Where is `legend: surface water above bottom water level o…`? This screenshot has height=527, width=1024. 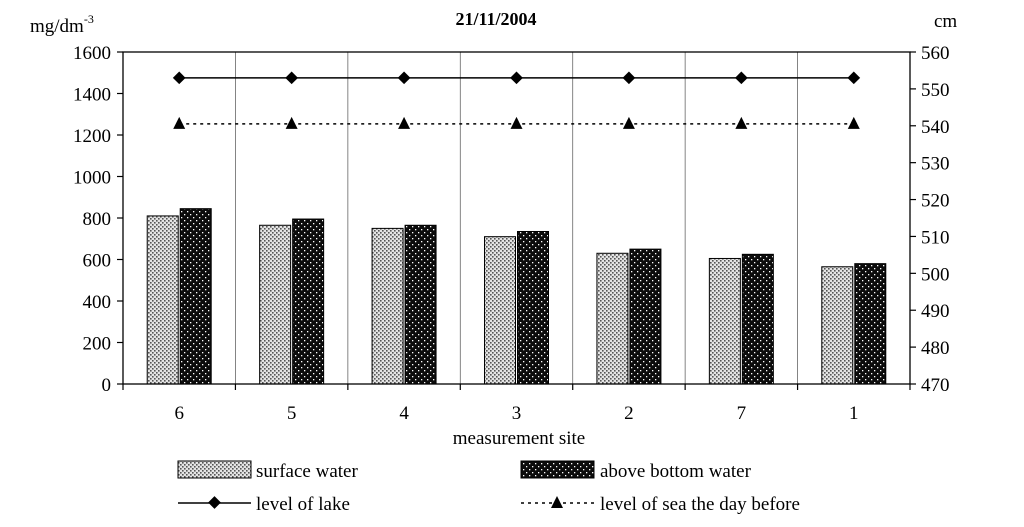 legend: surface water above bottom water level o… is located at coordinates (488, 487).